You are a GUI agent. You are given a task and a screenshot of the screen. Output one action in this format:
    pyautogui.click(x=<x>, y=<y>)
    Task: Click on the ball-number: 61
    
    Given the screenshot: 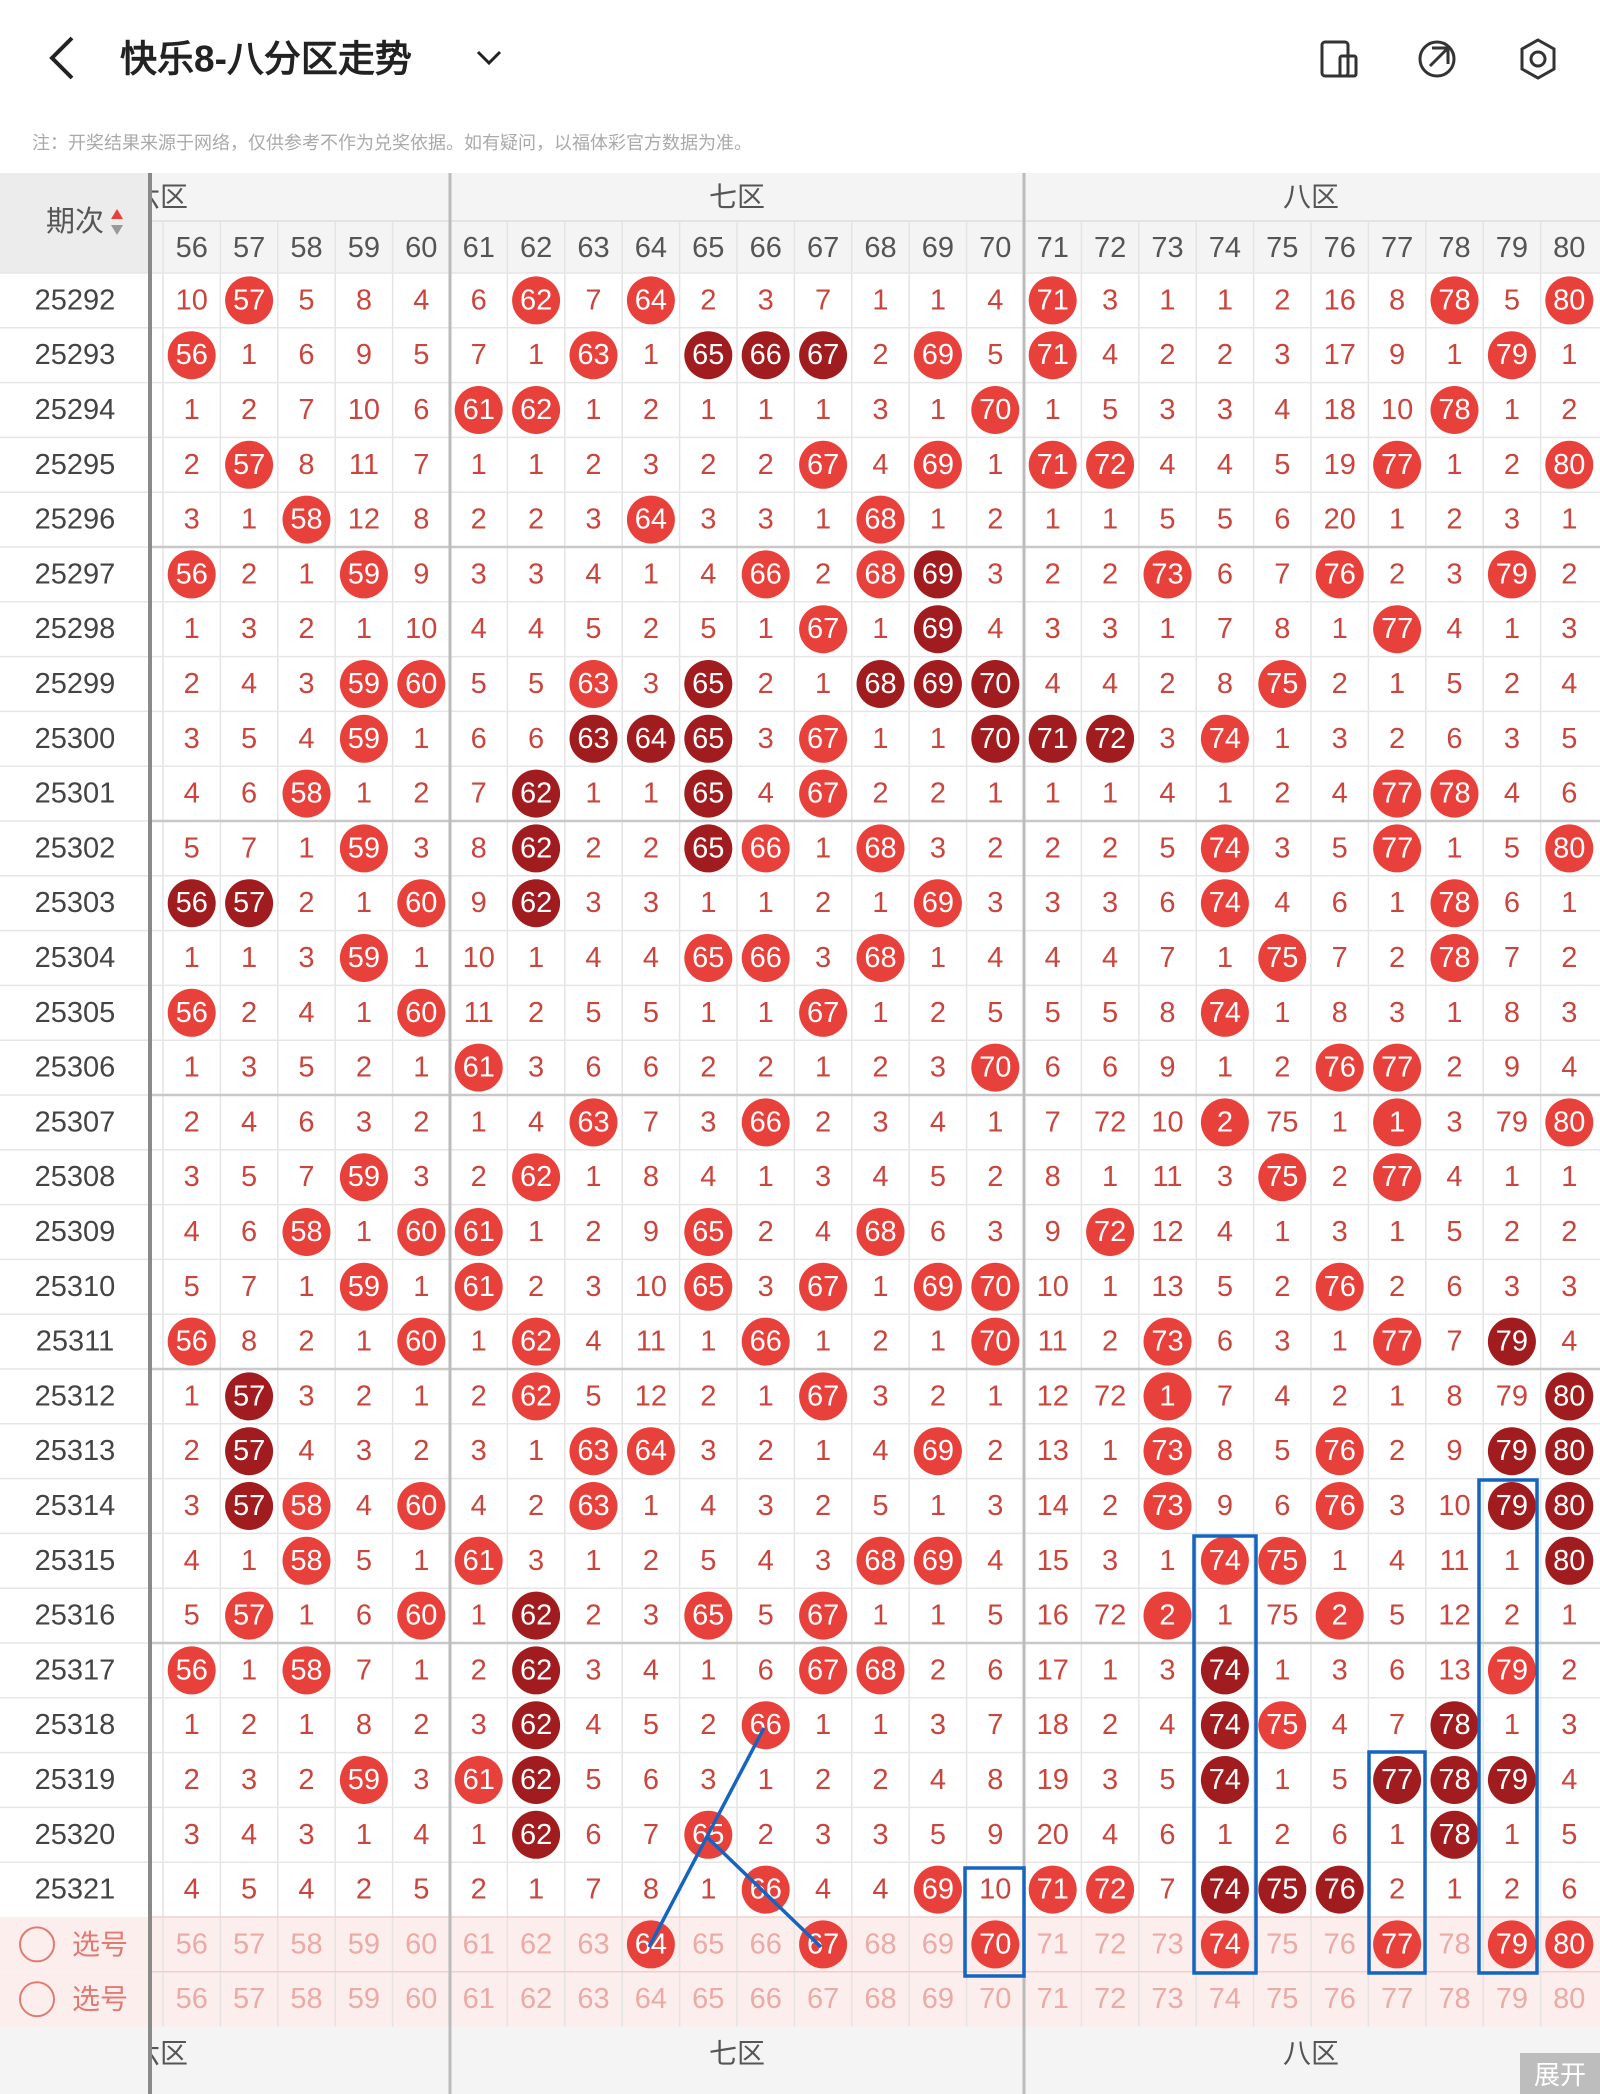 What is the action you would take?
    pyautogui.click(x=479, y=410)
    